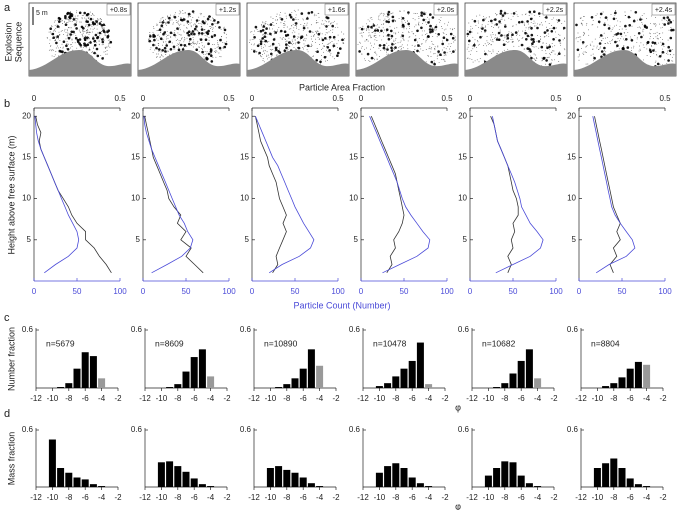 This screenshot has width=685, height=510. What do you see at coordinates (464, 329) in the screenshot?
I see `y-tick-label: 0.6` at bounding box center [464, 329].